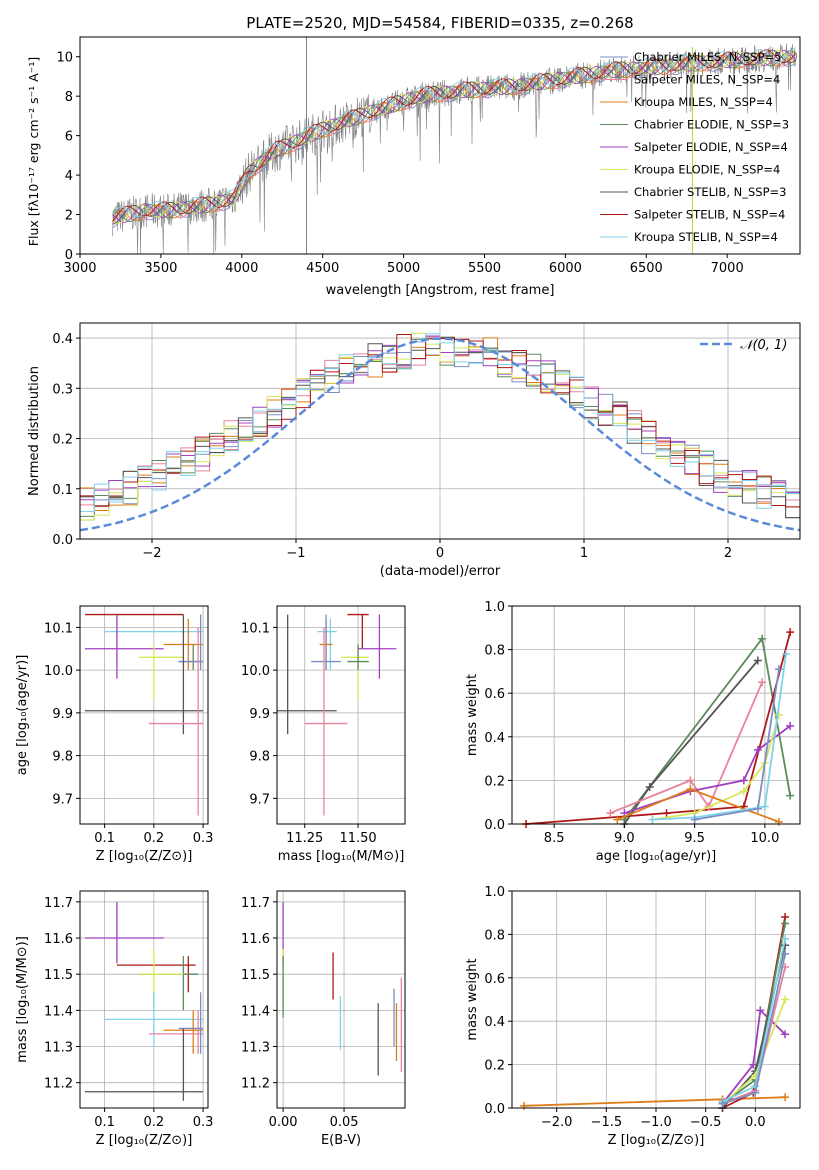  I want to click on x-tick-label: 3000, so click(79, 268).